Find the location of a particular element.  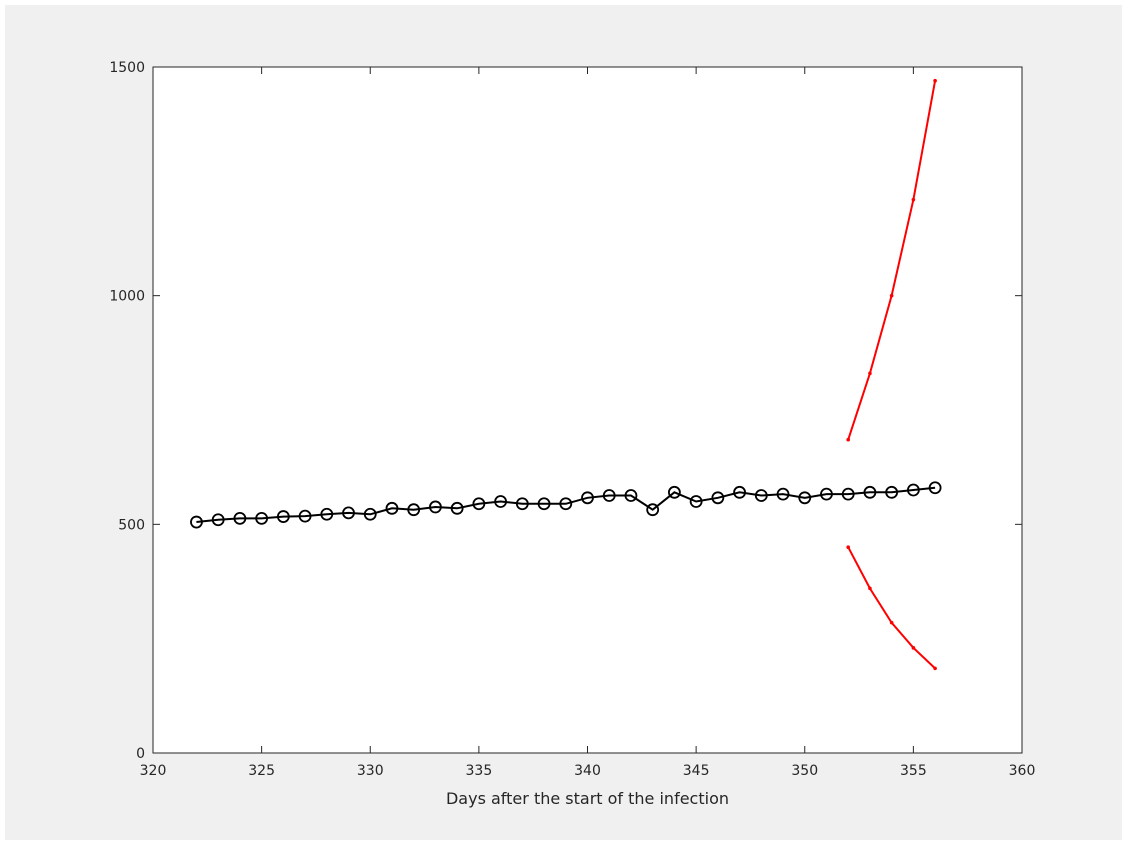

x-tick-label: 360 is located at coordinates (1022, 771).